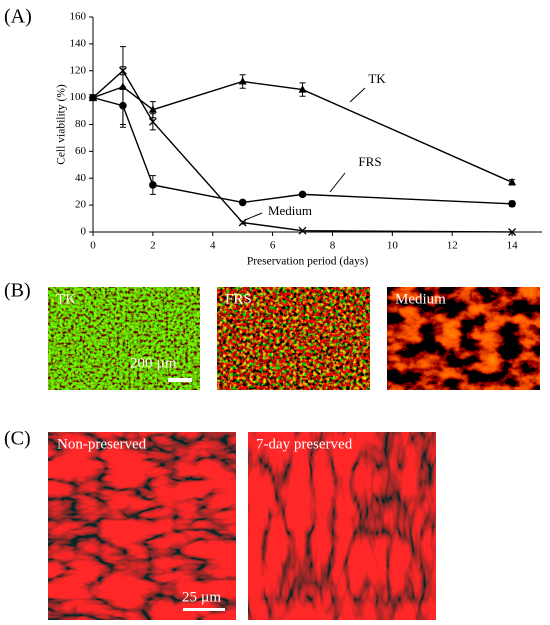  I want to click on image-label: FRS, so click(238, 300).